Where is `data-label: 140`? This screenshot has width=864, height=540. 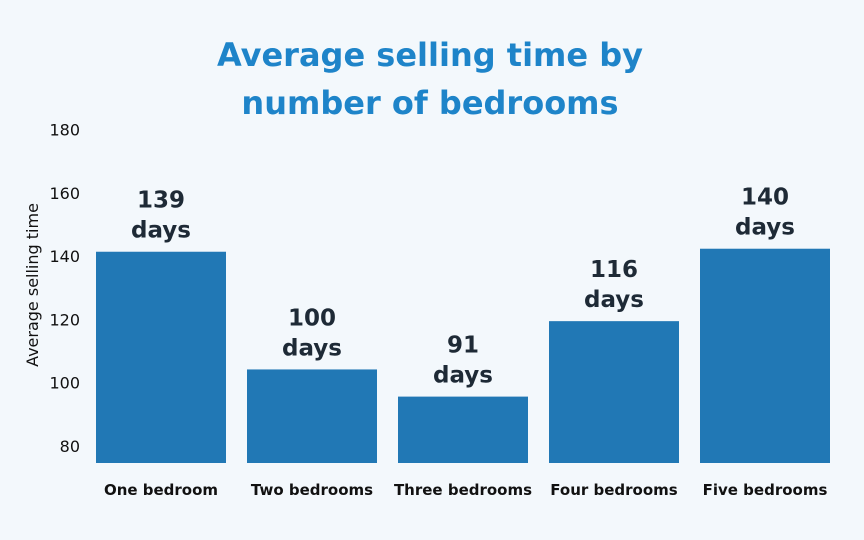 data-label: 140 is located at coordinates (765, 198).